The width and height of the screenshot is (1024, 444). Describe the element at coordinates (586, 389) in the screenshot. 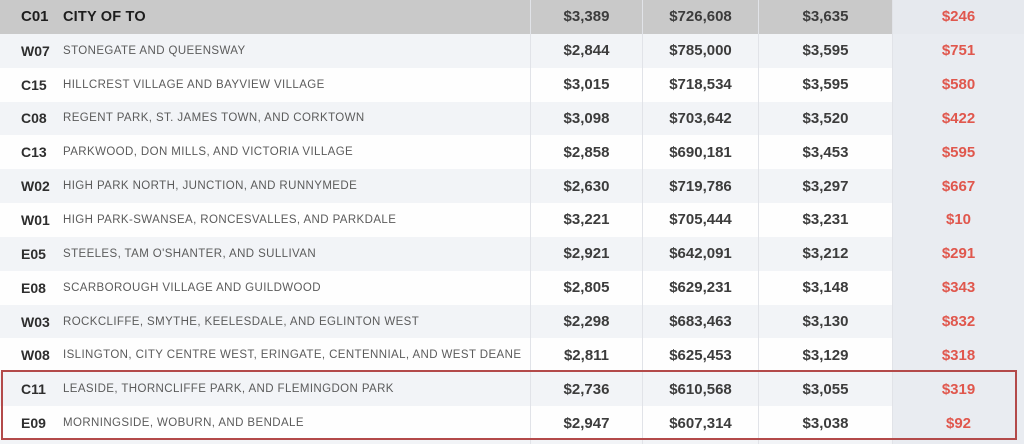

I see `value-cell-1: $2,736` at that location.